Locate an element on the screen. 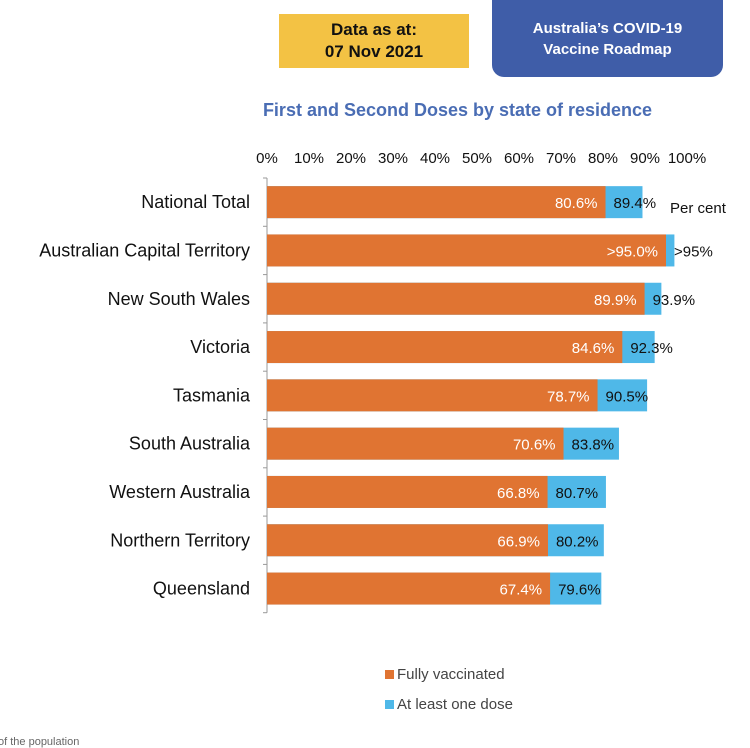 The image size is (750, 748). data-label-at-least-one-dose: 80.7% is located at coordinates (577, 493).